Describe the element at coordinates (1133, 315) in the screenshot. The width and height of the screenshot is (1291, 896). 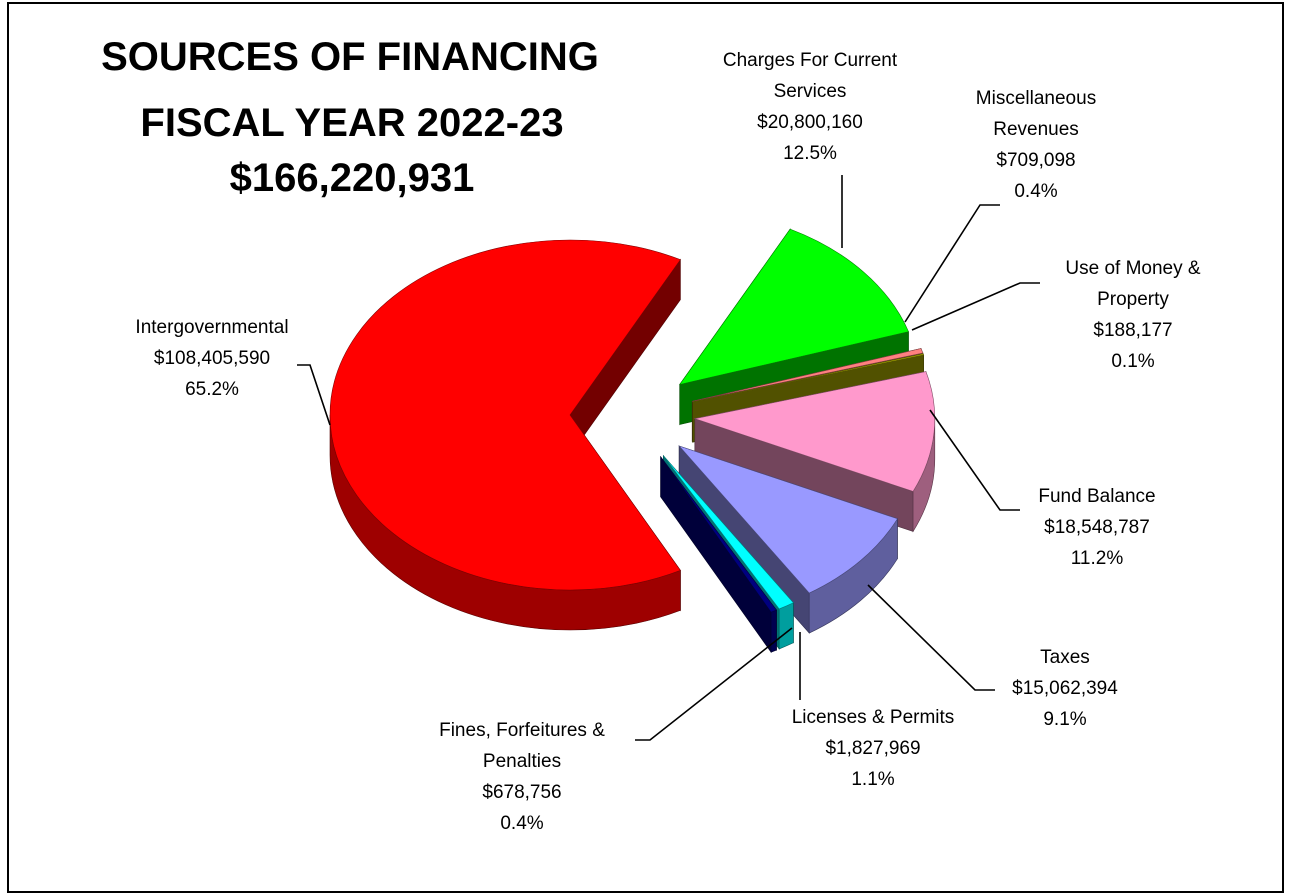
I see `slice-label: Use of Money & Property $188,177 0.1%` at that location.